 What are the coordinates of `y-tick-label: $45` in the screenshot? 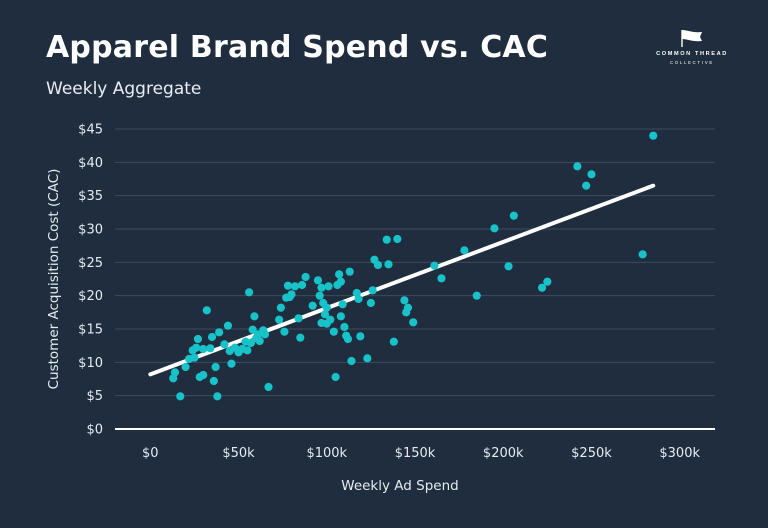 It's located at (90, 130).